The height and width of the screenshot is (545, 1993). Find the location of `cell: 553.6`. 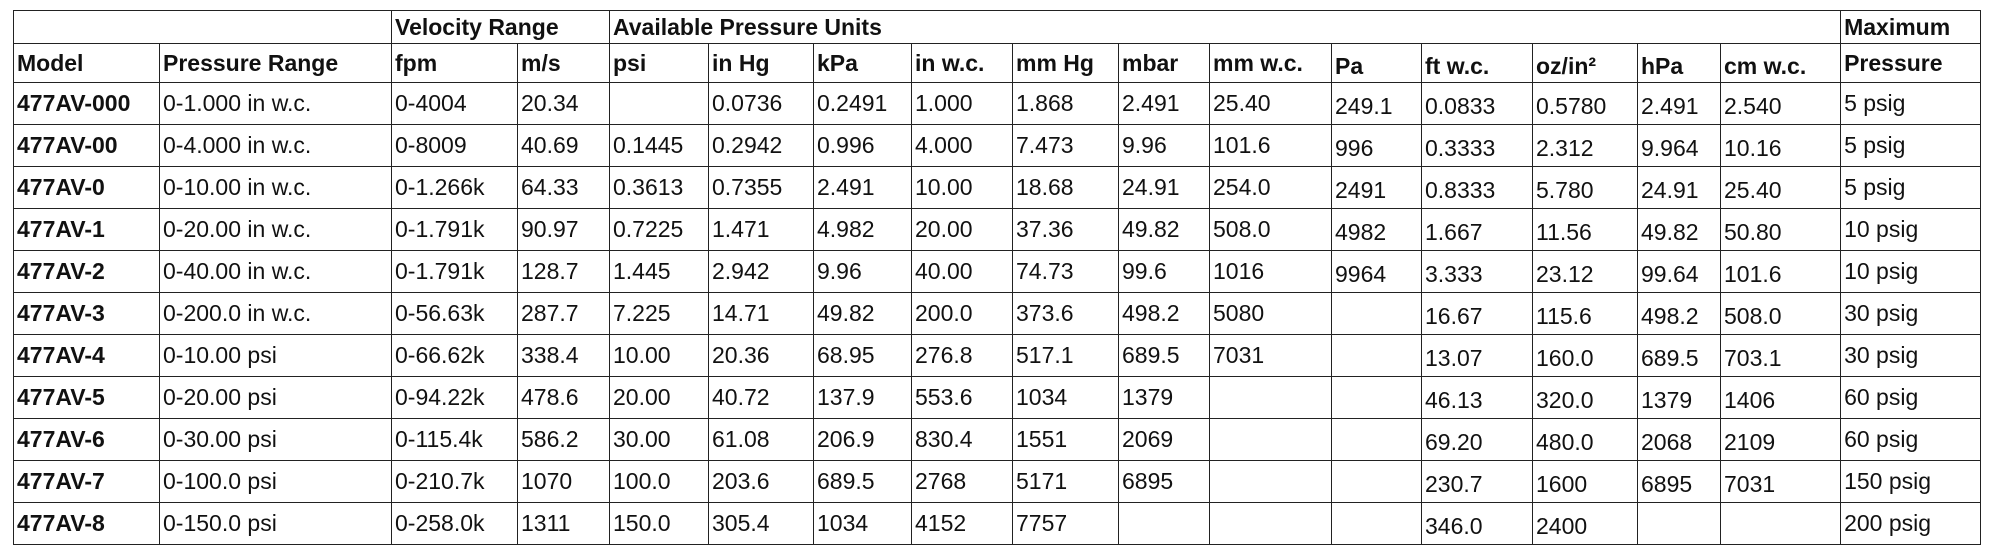

cell: 553.6 is located at coordinates (962, 397).